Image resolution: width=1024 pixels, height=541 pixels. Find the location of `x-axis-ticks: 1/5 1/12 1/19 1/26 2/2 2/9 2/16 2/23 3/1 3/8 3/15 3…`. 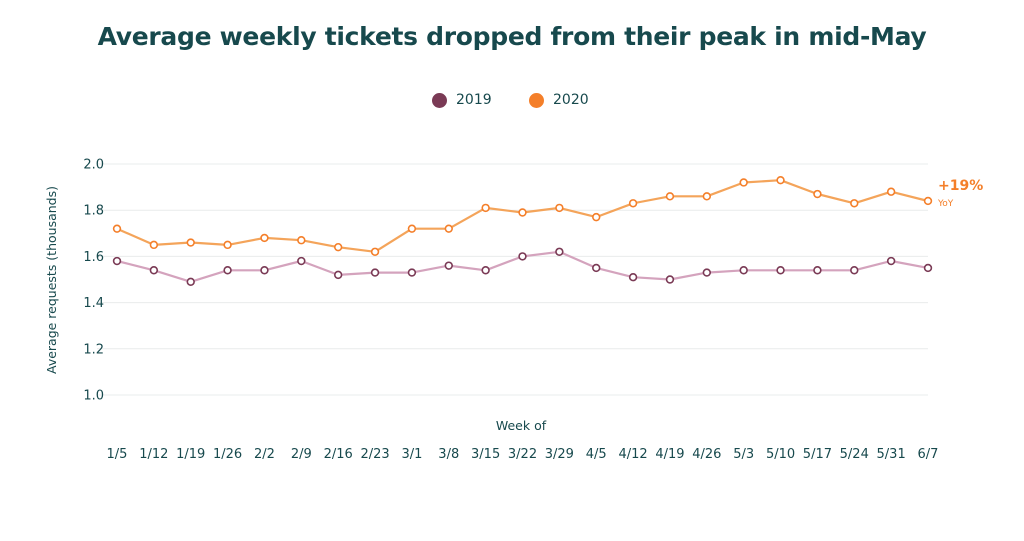

x-axis-ticks: 1/5 1/12 1/19 1/26 2/2 2/9 2/16 2/23 3/1 3/8 3/15 3… is located at coordinates (523, 454).